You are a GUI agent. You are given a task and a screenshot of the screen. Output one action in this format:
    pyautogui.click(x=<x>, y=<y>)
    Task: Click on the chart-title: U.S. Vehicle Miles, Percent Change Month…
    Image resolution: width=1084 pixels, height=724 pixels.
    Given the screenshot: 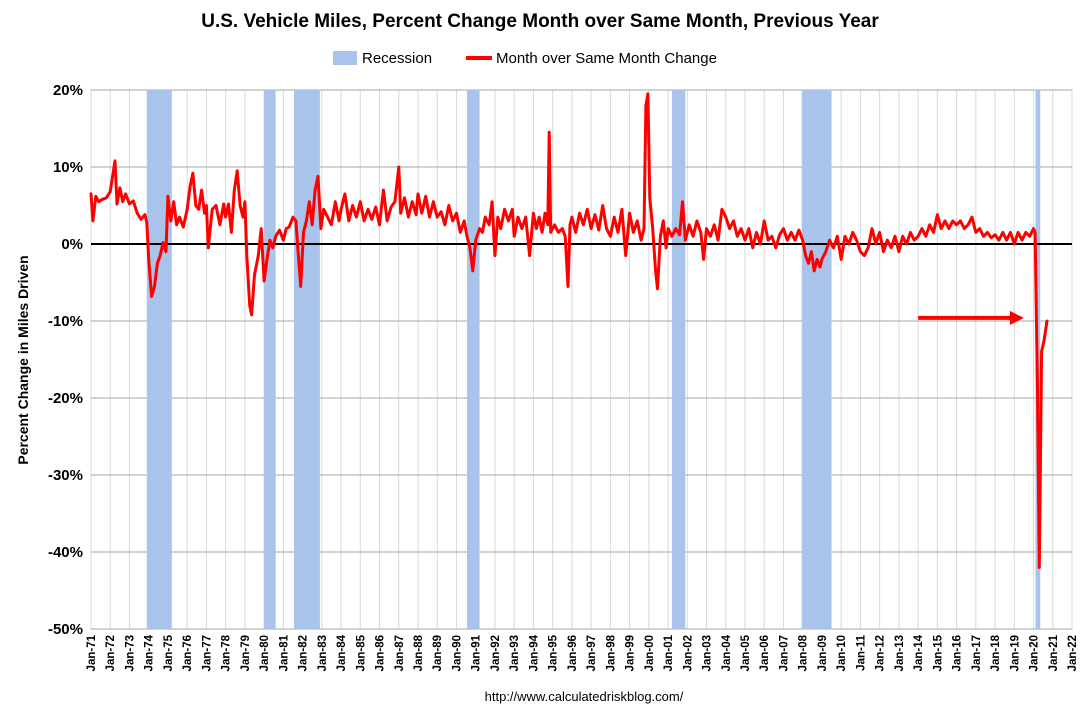 What is the action you would take?
    pyautogui.click(x=540, y=21)
    